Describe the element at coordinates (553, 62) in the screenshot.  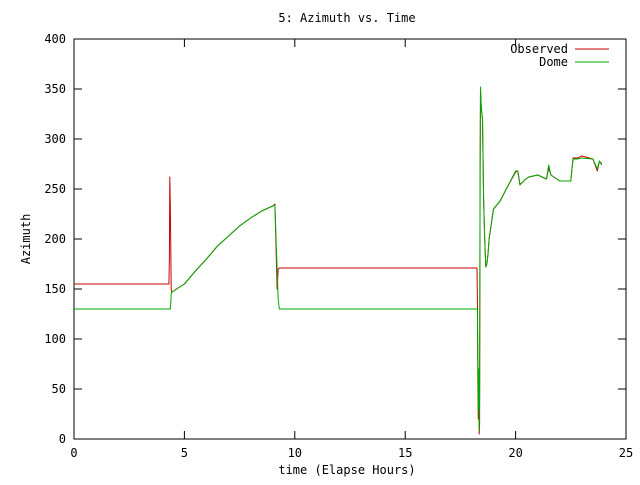
I see `legend-label-dome: Dome` at that location.